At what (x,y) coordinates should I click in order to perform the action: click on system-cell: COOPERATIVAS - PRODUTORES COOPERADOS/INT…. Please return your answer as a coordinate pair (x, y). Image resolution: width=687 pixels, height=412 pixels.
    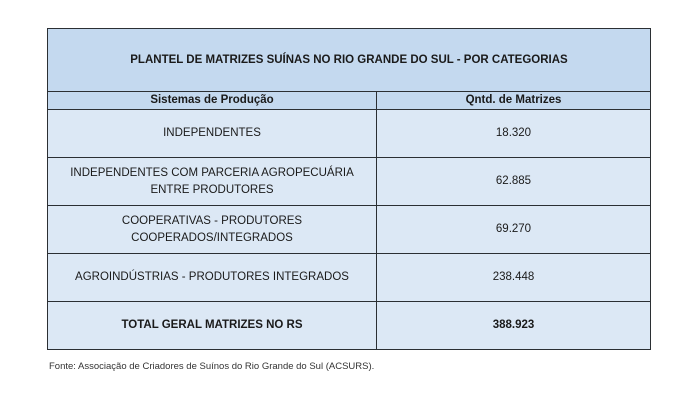
    Looking at the image, I should click on (212, 229).